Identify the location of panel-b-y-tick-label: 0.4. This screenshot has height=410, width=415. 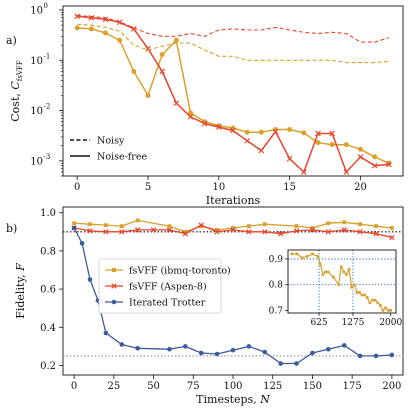
(48, 328).